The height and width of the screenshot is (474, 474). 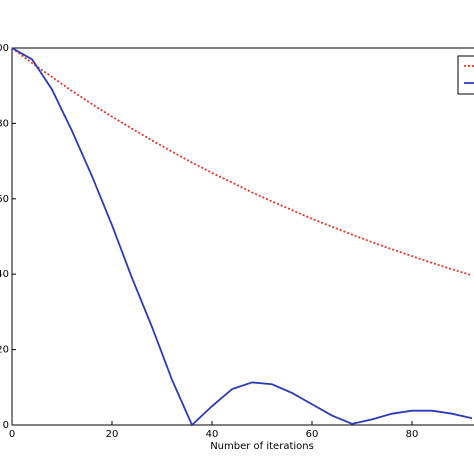 I want to click on x-tick-label: 80, so click(x=412, y=434).